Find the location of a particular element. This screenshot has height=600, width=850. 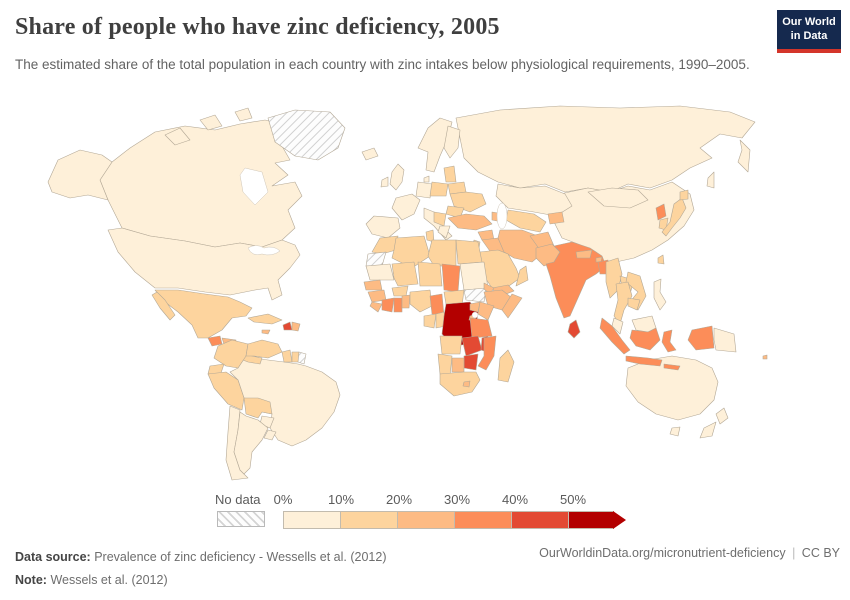

country-botswana is located at coordinates (458, 365).